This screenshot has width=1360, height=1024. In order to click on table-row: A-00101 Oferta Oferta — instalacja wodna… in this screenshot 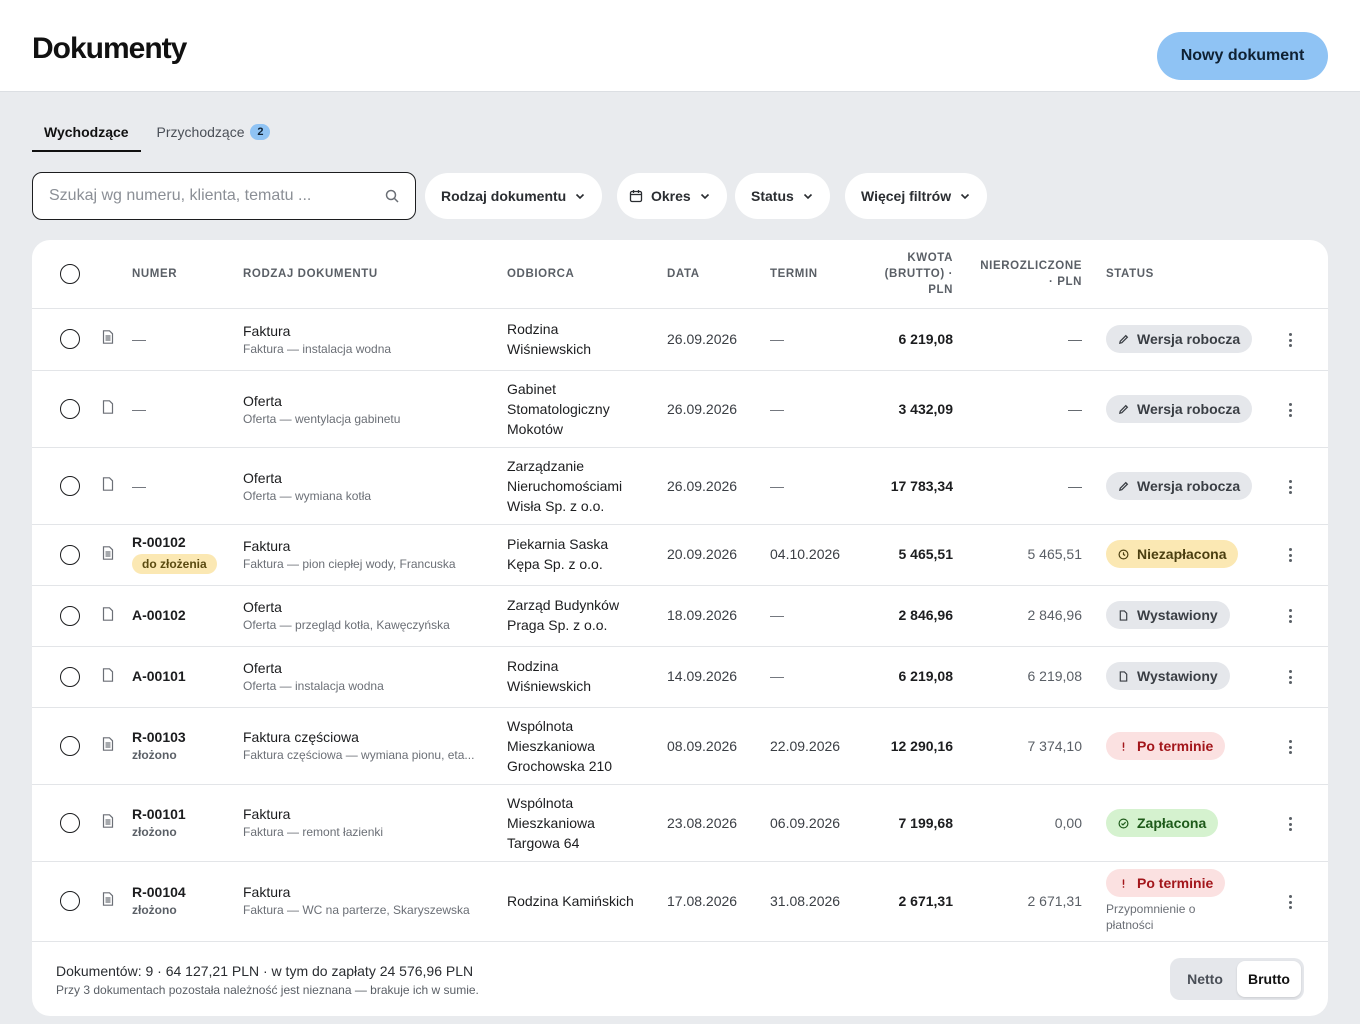, I will do `click(680, 677)`.